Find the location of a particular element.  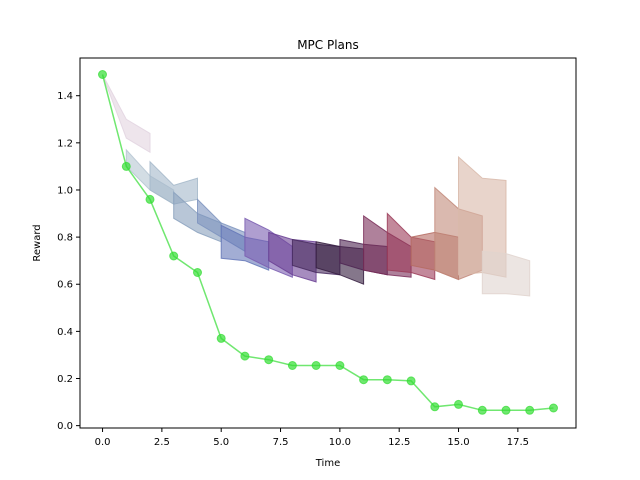

x-tick-label-3: 7.5 is located at coordinates (281, 442).